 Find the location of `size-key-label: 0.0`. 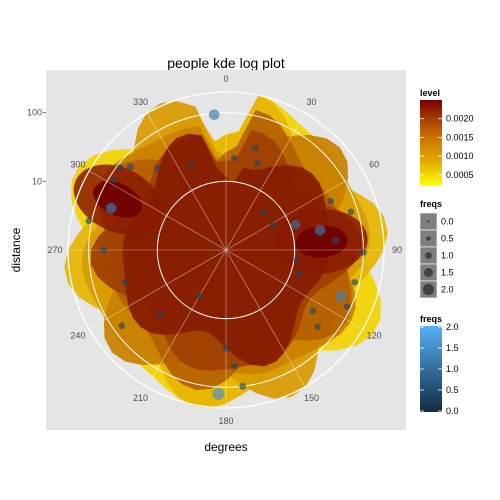

size-key-label: 0.0 is located at coordinates (447, 222).